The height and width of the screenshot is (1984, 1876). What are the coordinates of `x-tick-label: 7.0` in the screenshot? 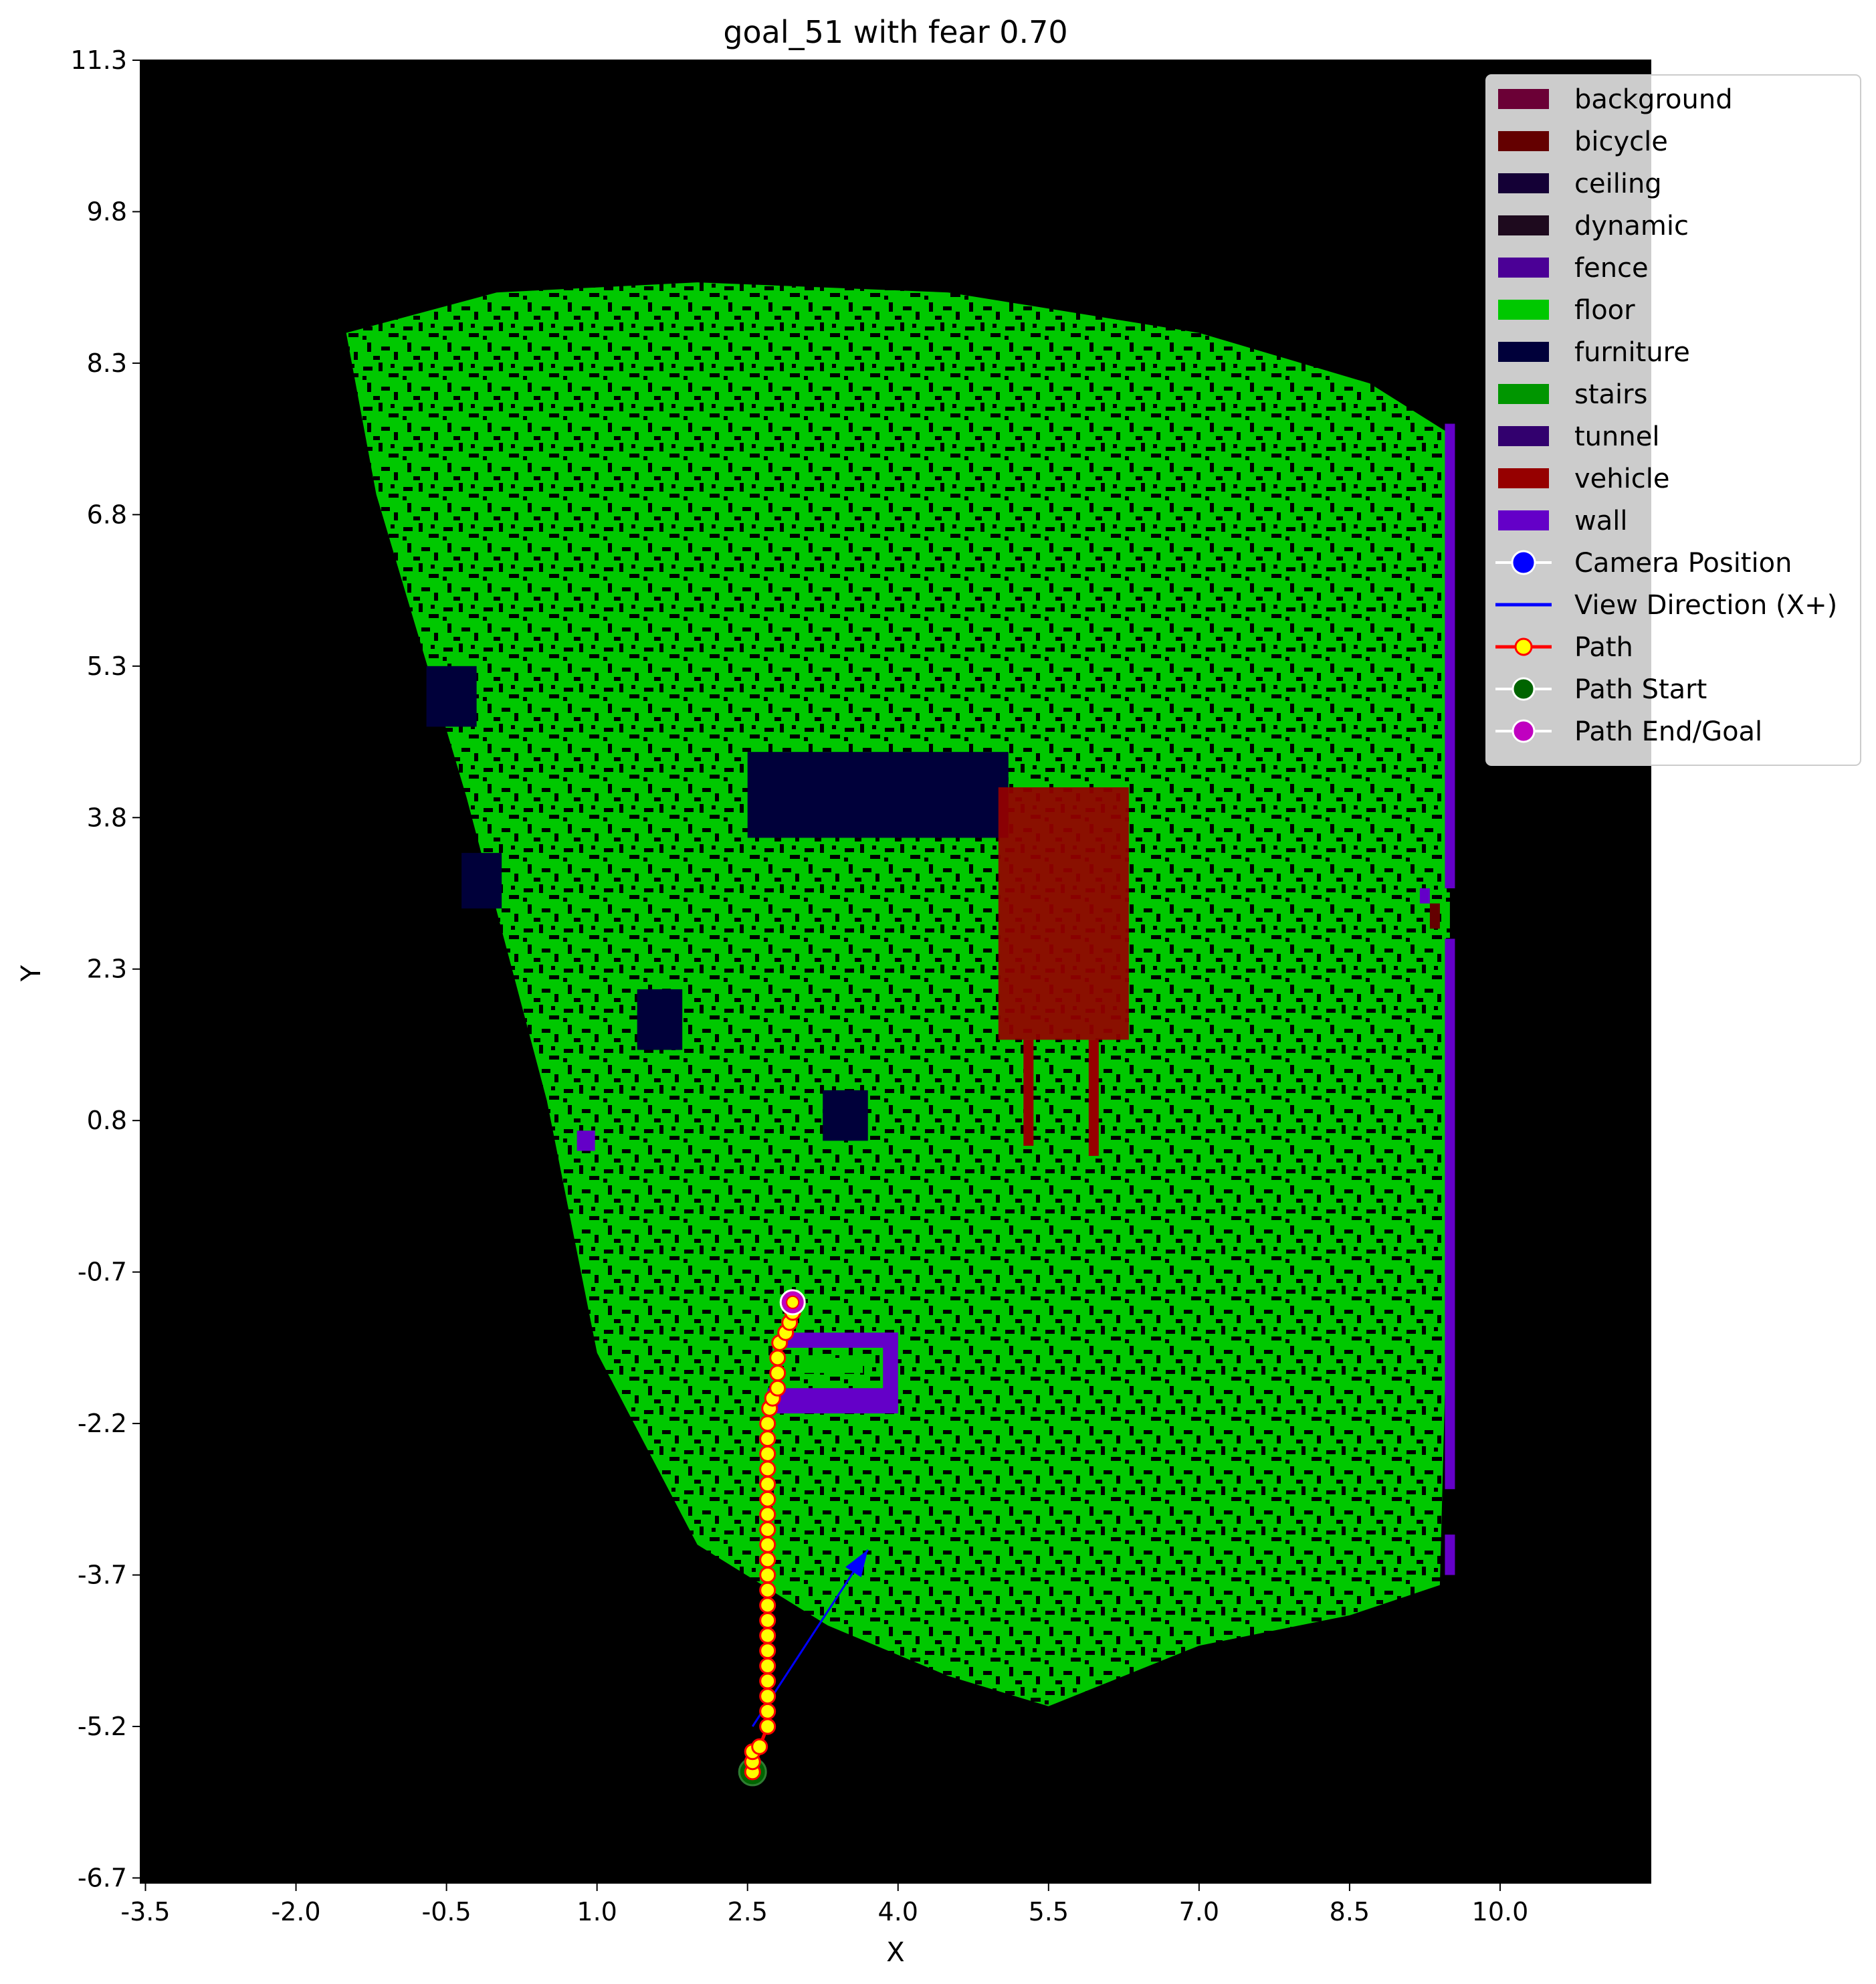 It's located at (1199, 1911).